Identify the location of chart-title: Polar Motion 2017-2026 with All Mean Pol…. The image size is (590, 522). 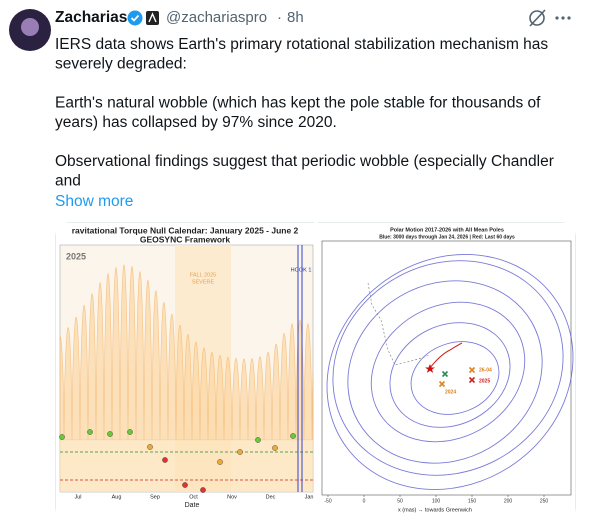
(447, 230).